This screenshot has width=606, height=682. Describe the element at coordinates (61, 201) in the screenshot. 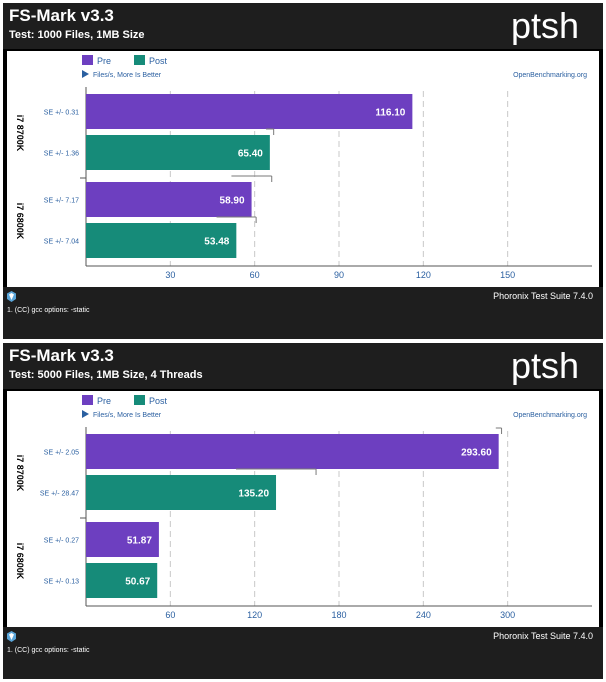

I see `se-label: SE +/- 7.17` at that location.